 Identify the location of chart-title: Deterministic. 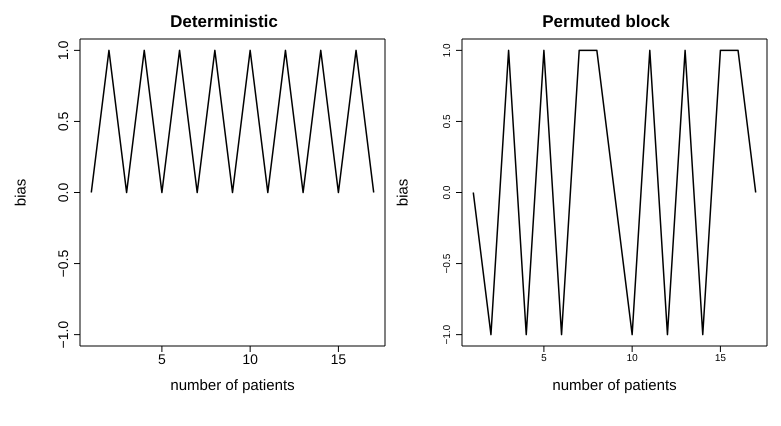
(224, 22).